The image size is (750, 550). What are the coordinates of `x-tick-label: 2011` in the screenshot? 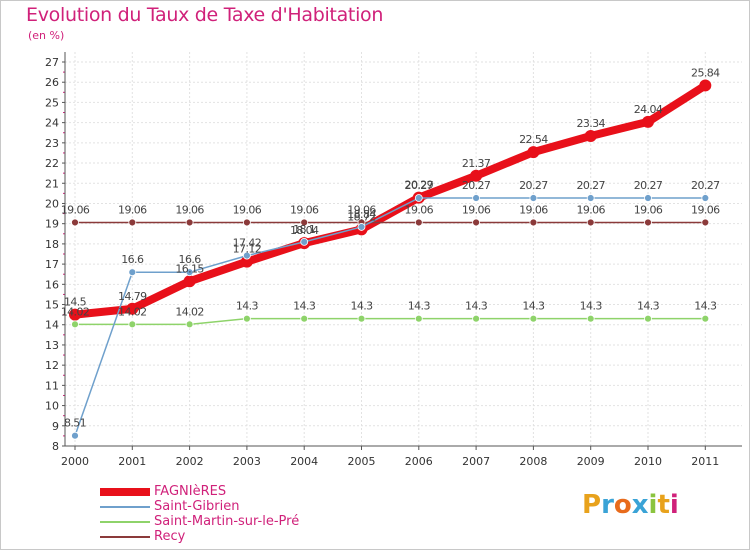 It's located at (705, 461).